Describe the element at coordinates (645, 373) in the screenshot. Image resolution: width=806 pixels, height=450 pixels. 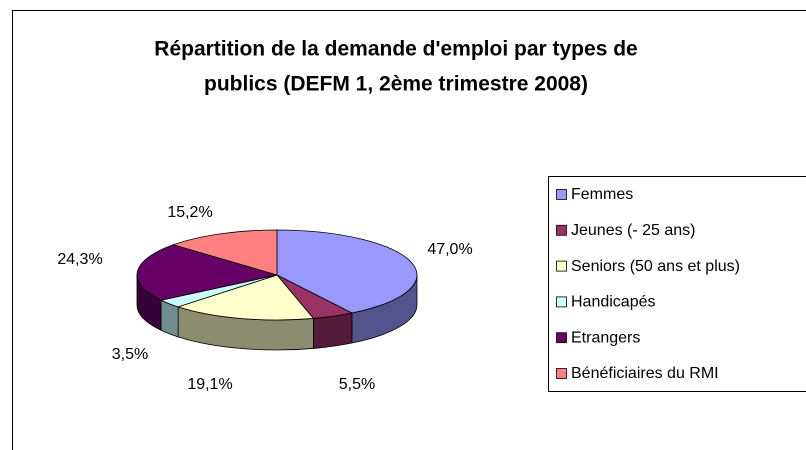
I see `legend-label: Bénéficiaires du RMI` at that location.